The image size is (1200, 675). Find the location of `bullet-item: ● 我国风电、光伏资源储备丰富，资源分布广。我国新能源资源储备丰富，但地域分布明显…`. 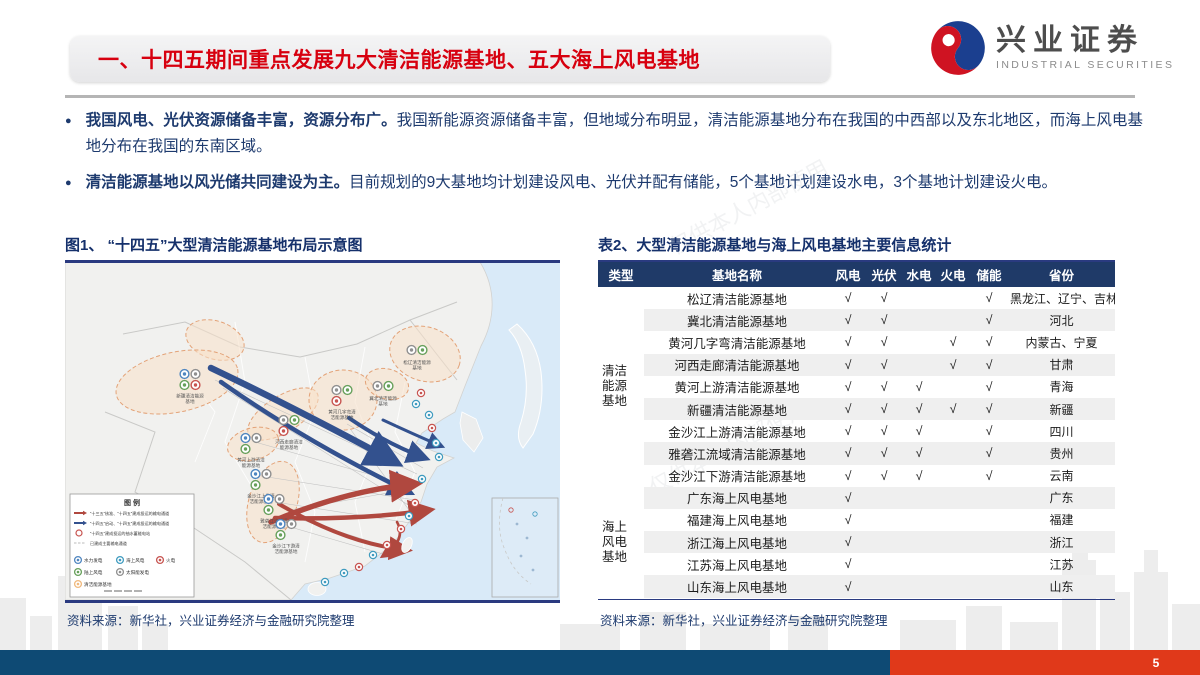

bullet-item: ● 我国风电、光伏资源储备丰富，资源分布广。我国新能源资源储备丰富，但地域分布明显… is located at coordinates (604, 134).